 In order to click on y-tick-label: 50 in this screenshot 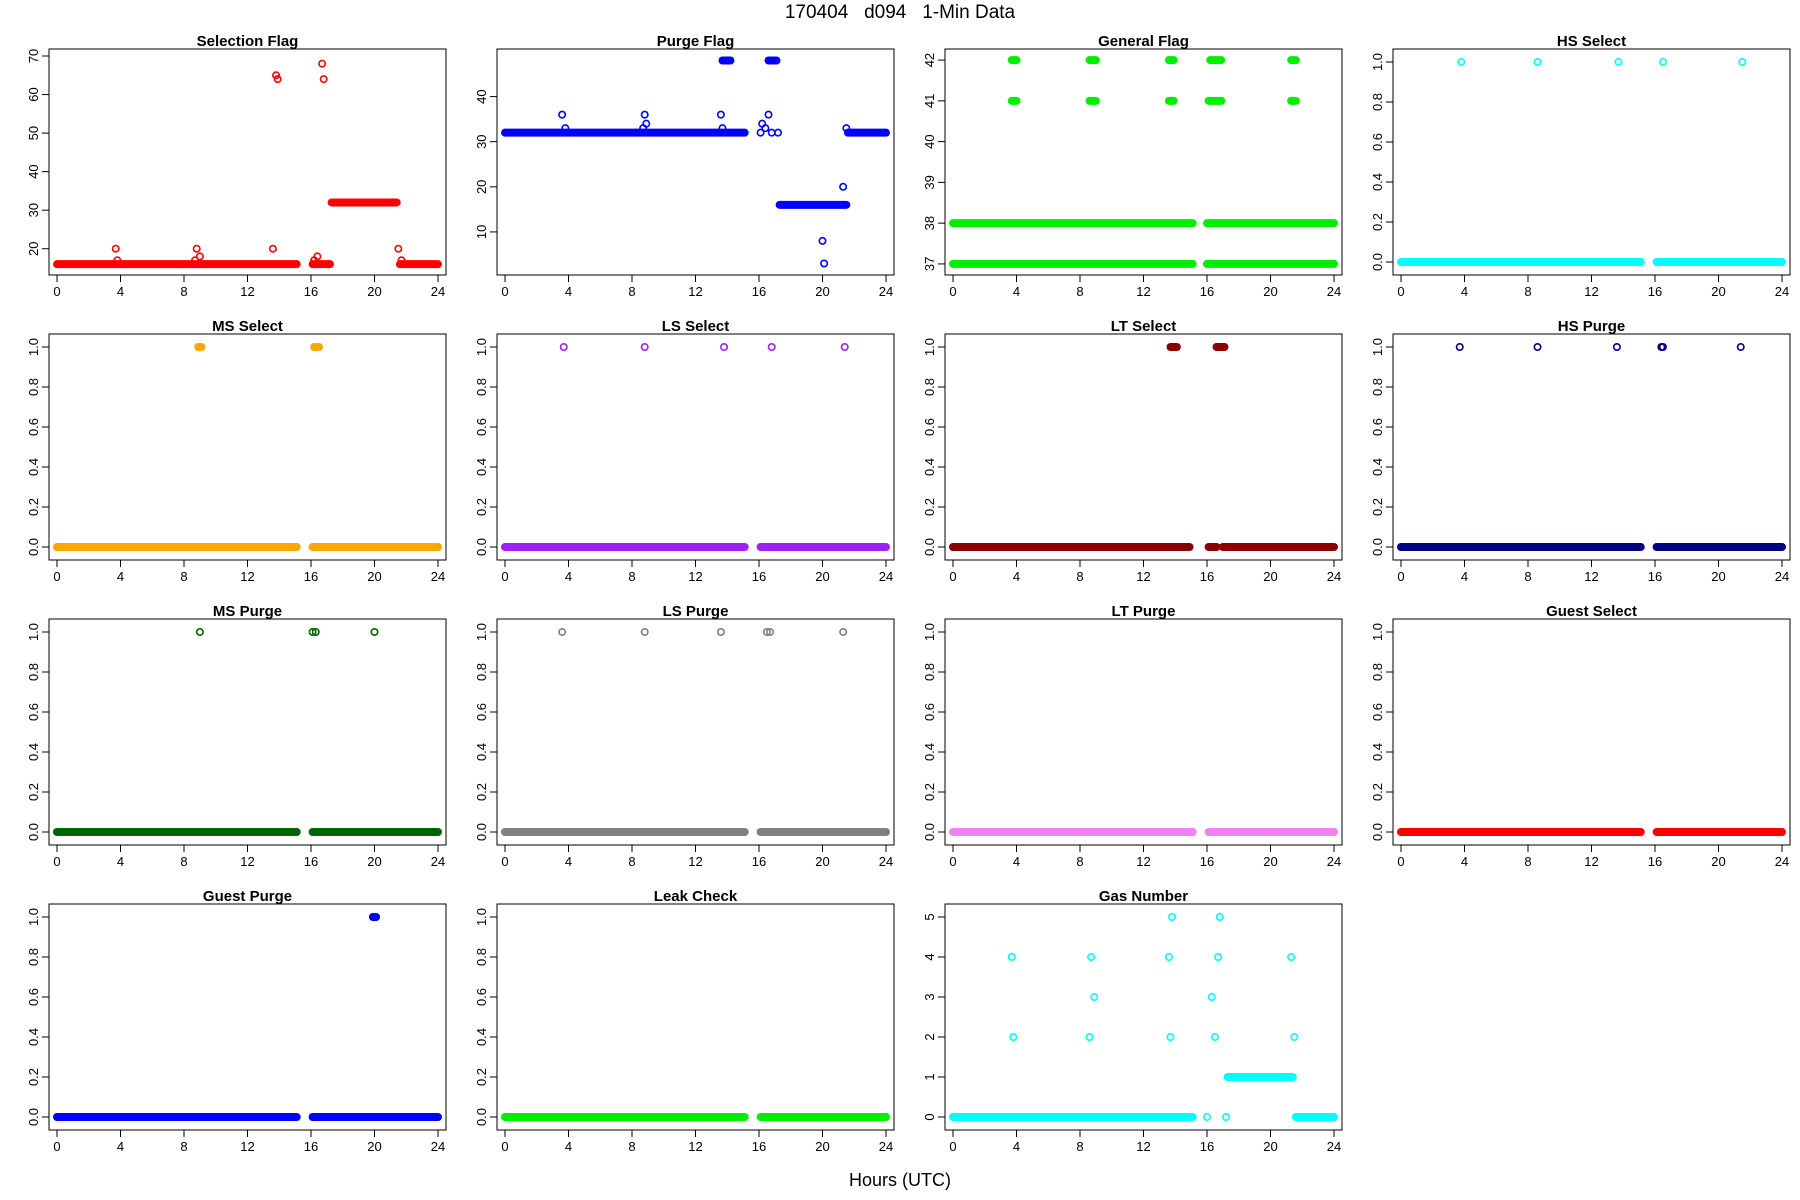, I will do `click(33, 133)`.